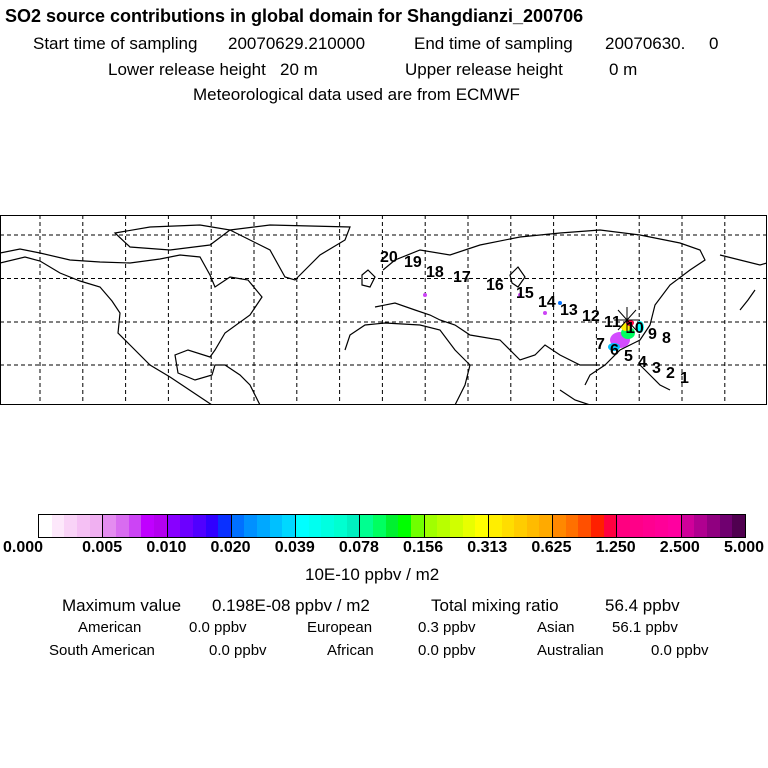 This screenshot has width=768, height=768. What do you see at coordinates (679, 547) in the screenshot?
I see `colorbar-tick-label: 2.500` at bounding box center [679, 547].